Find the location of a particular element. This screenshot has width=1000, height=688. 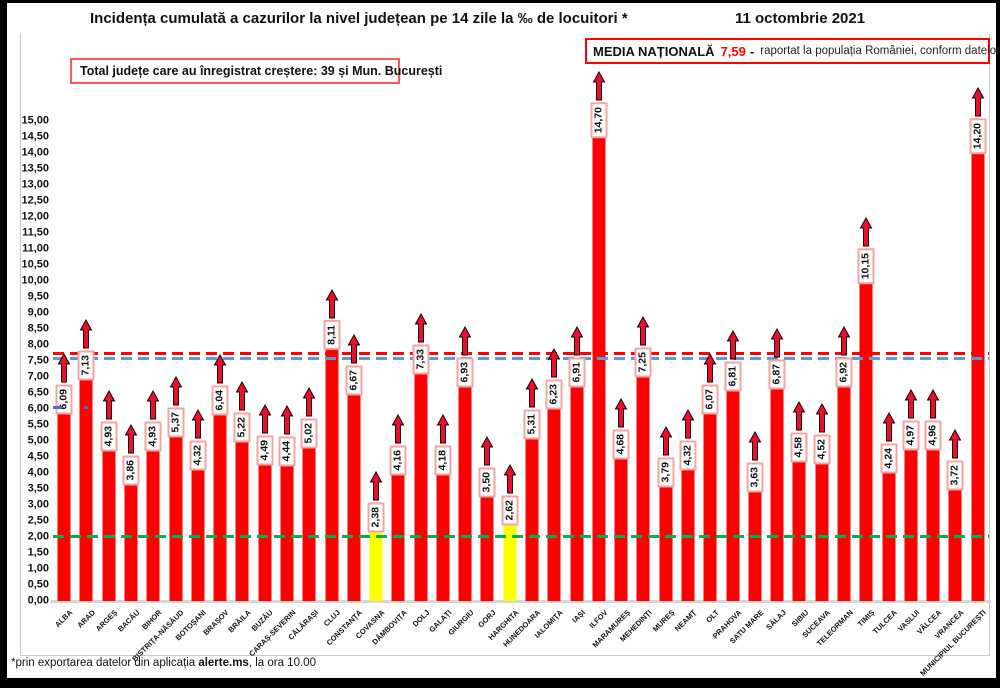

bar-column-arad: 7,13 is located at coordinates (86, 353).